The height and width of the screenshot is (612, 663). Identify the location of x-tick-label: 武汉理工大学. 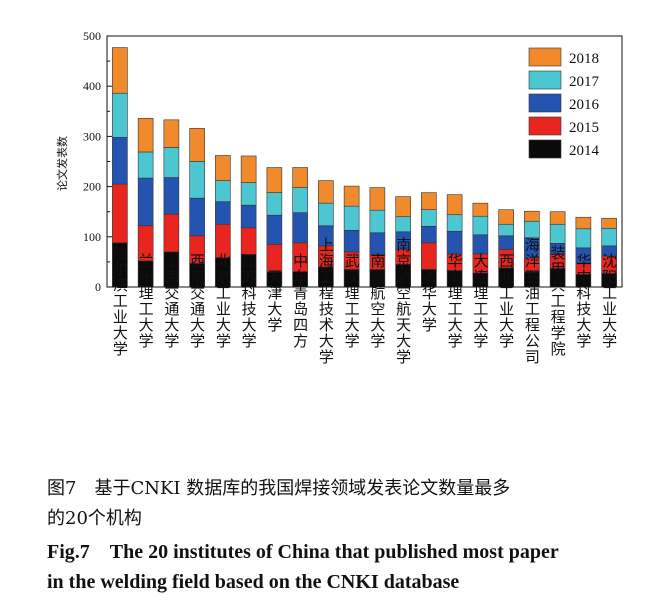
(352, 301).